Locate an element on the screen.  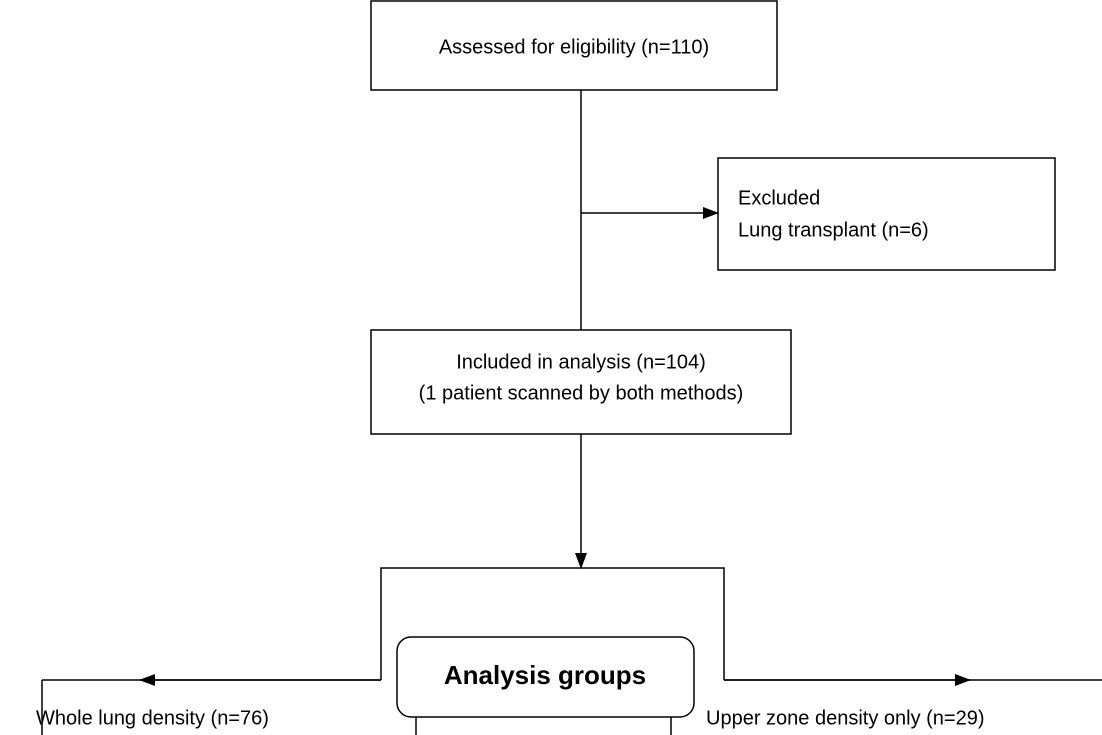
node-label: Analysis groups is located at coordinates (545, 675).